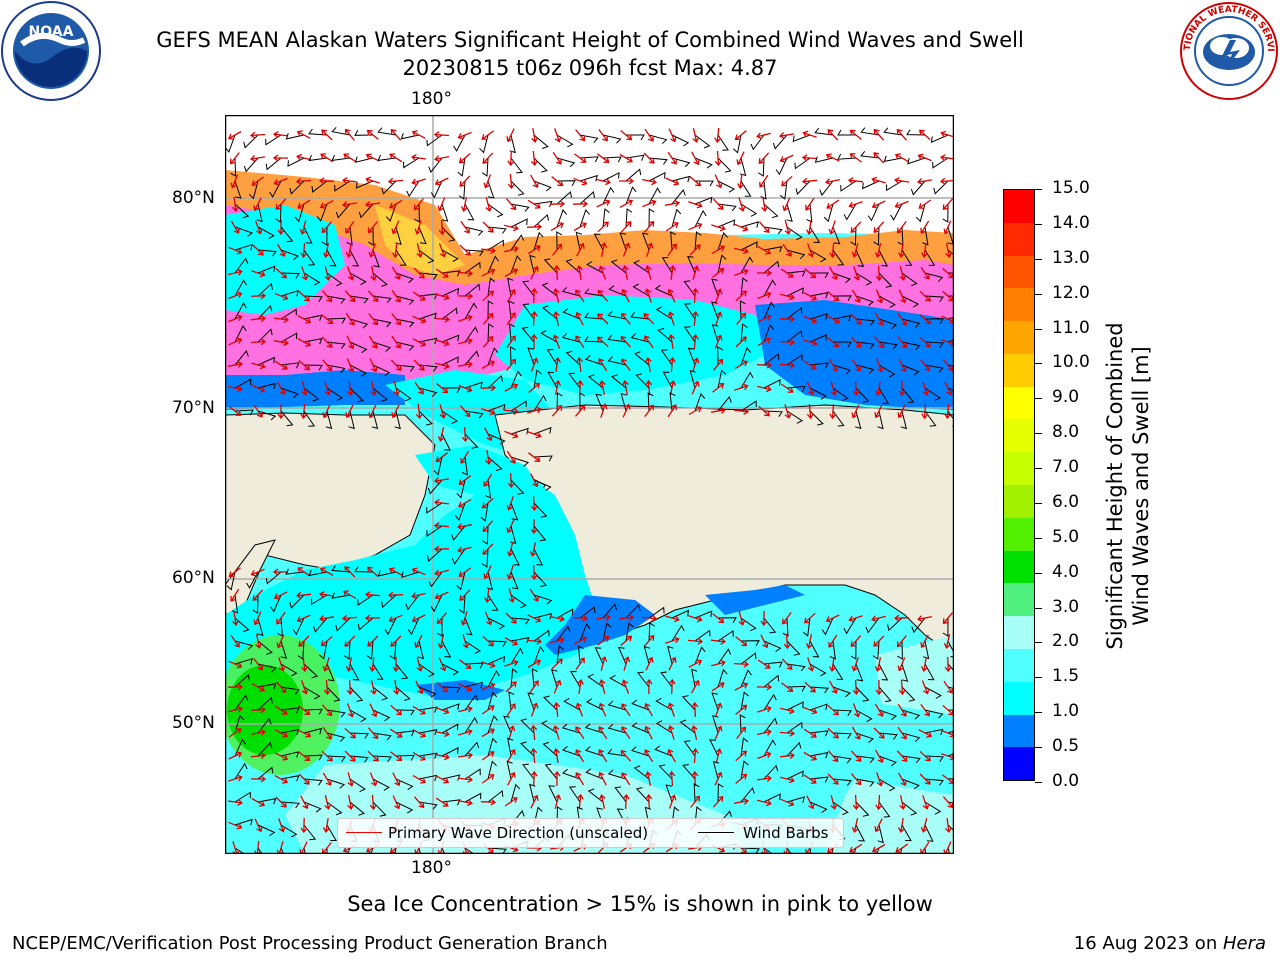 The image size is (1280, 960). Describe the element at coordinates (739, 745) in the screenshot. I see `pacific-cyan-mid` at that location.